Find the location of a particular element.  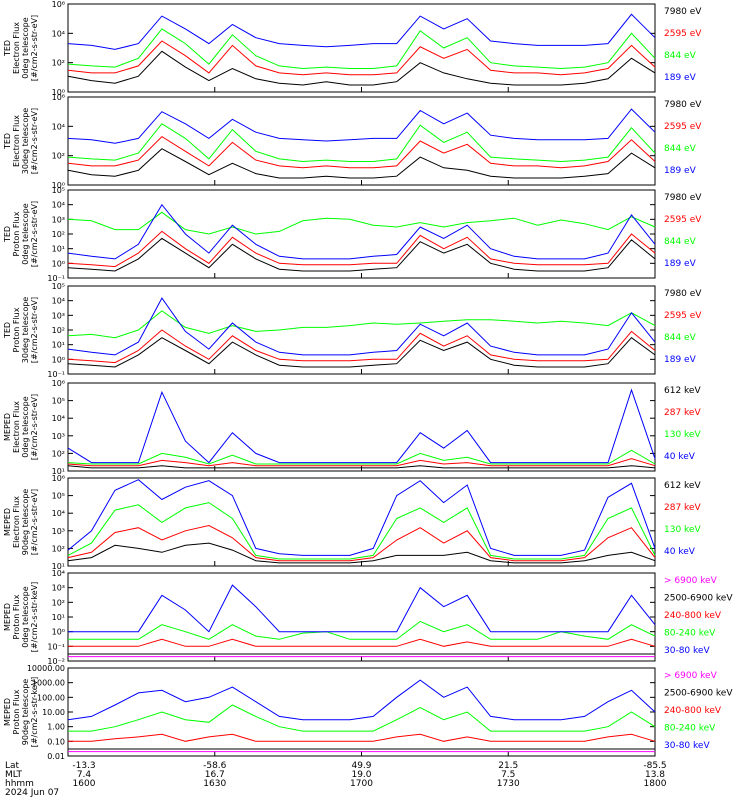

x-tick-hhmm: 1600 is located at coordinates (84, 784).